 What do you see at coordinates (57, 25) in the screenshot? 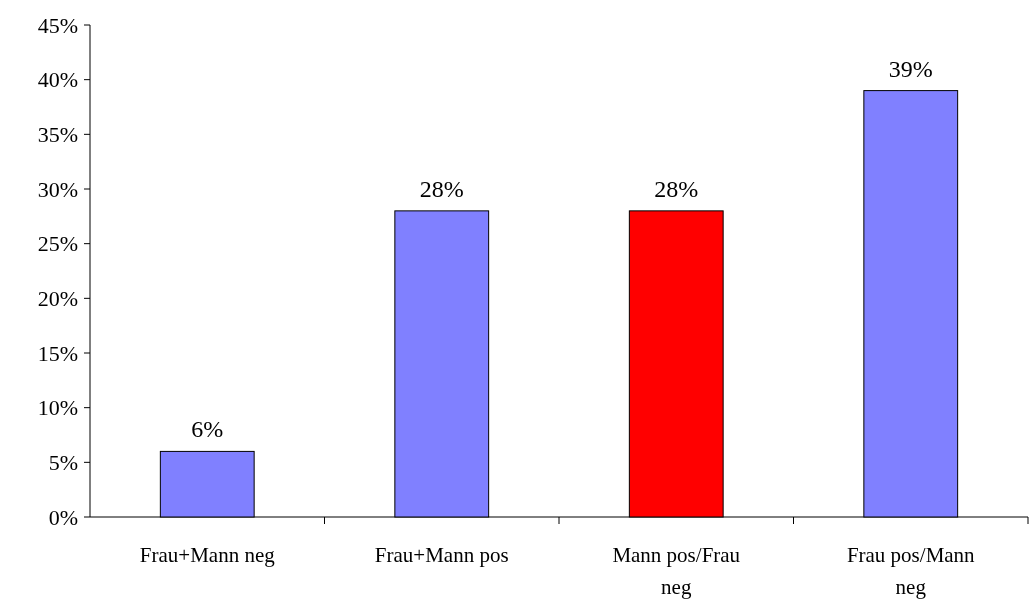
I see `y-tick-label: 45%` at bounding box center [57, 25].